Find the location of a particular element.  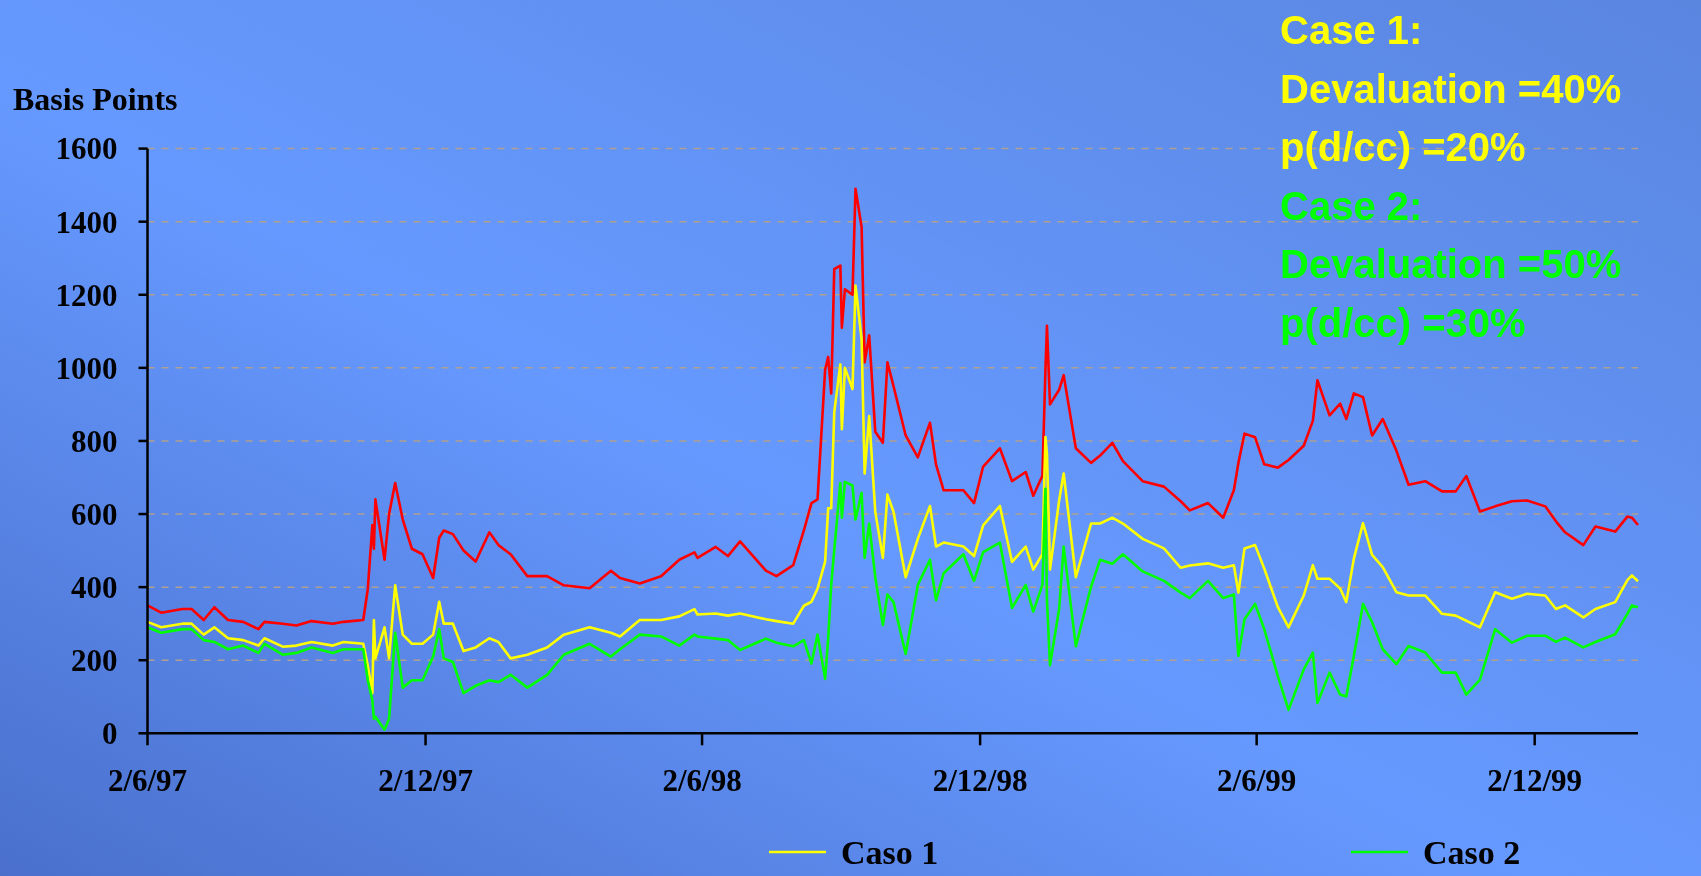

y-tick-label: 1400 is located at coordinates (86, 222).